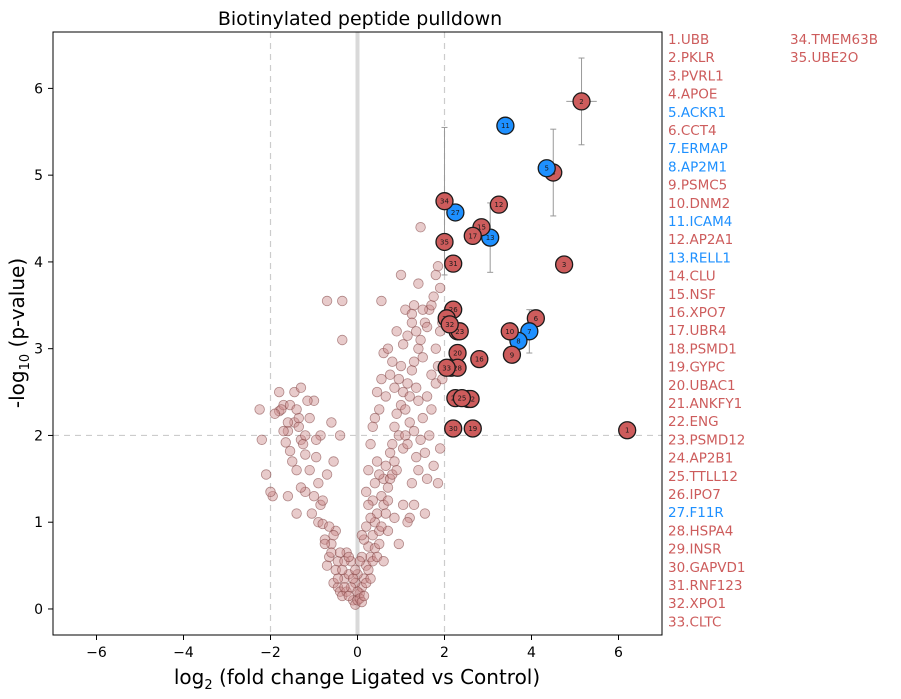  I want to click on labeled-point-27: 27, so click(455, 212).